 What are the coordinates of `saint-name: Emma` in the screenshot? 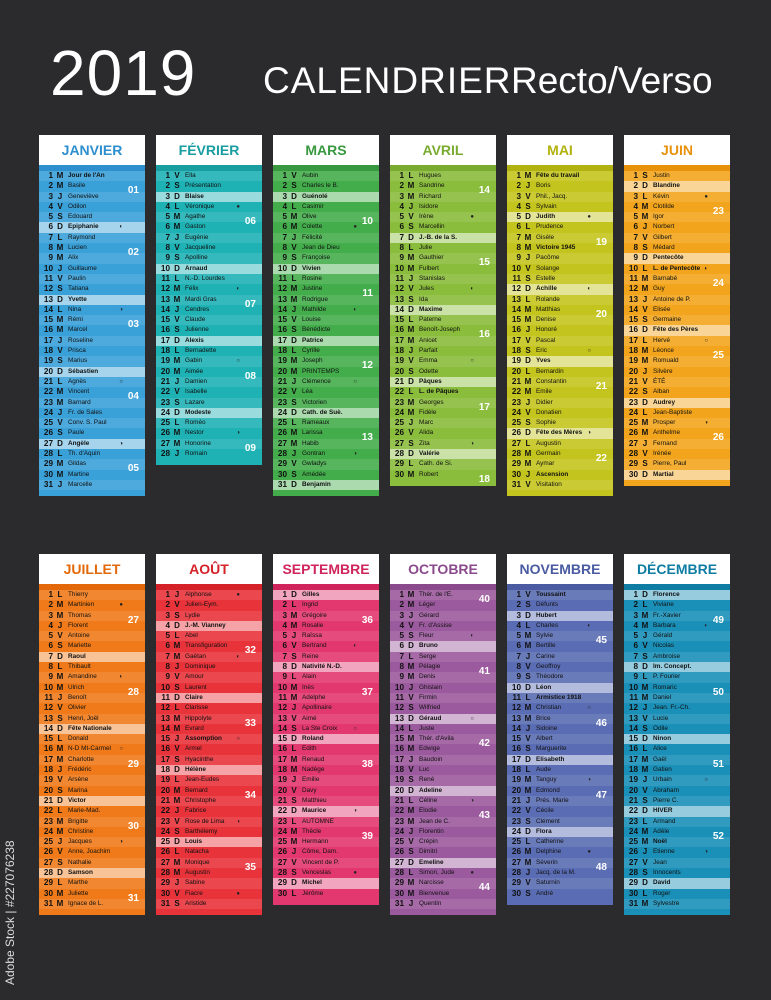 It's located at (428, 361).